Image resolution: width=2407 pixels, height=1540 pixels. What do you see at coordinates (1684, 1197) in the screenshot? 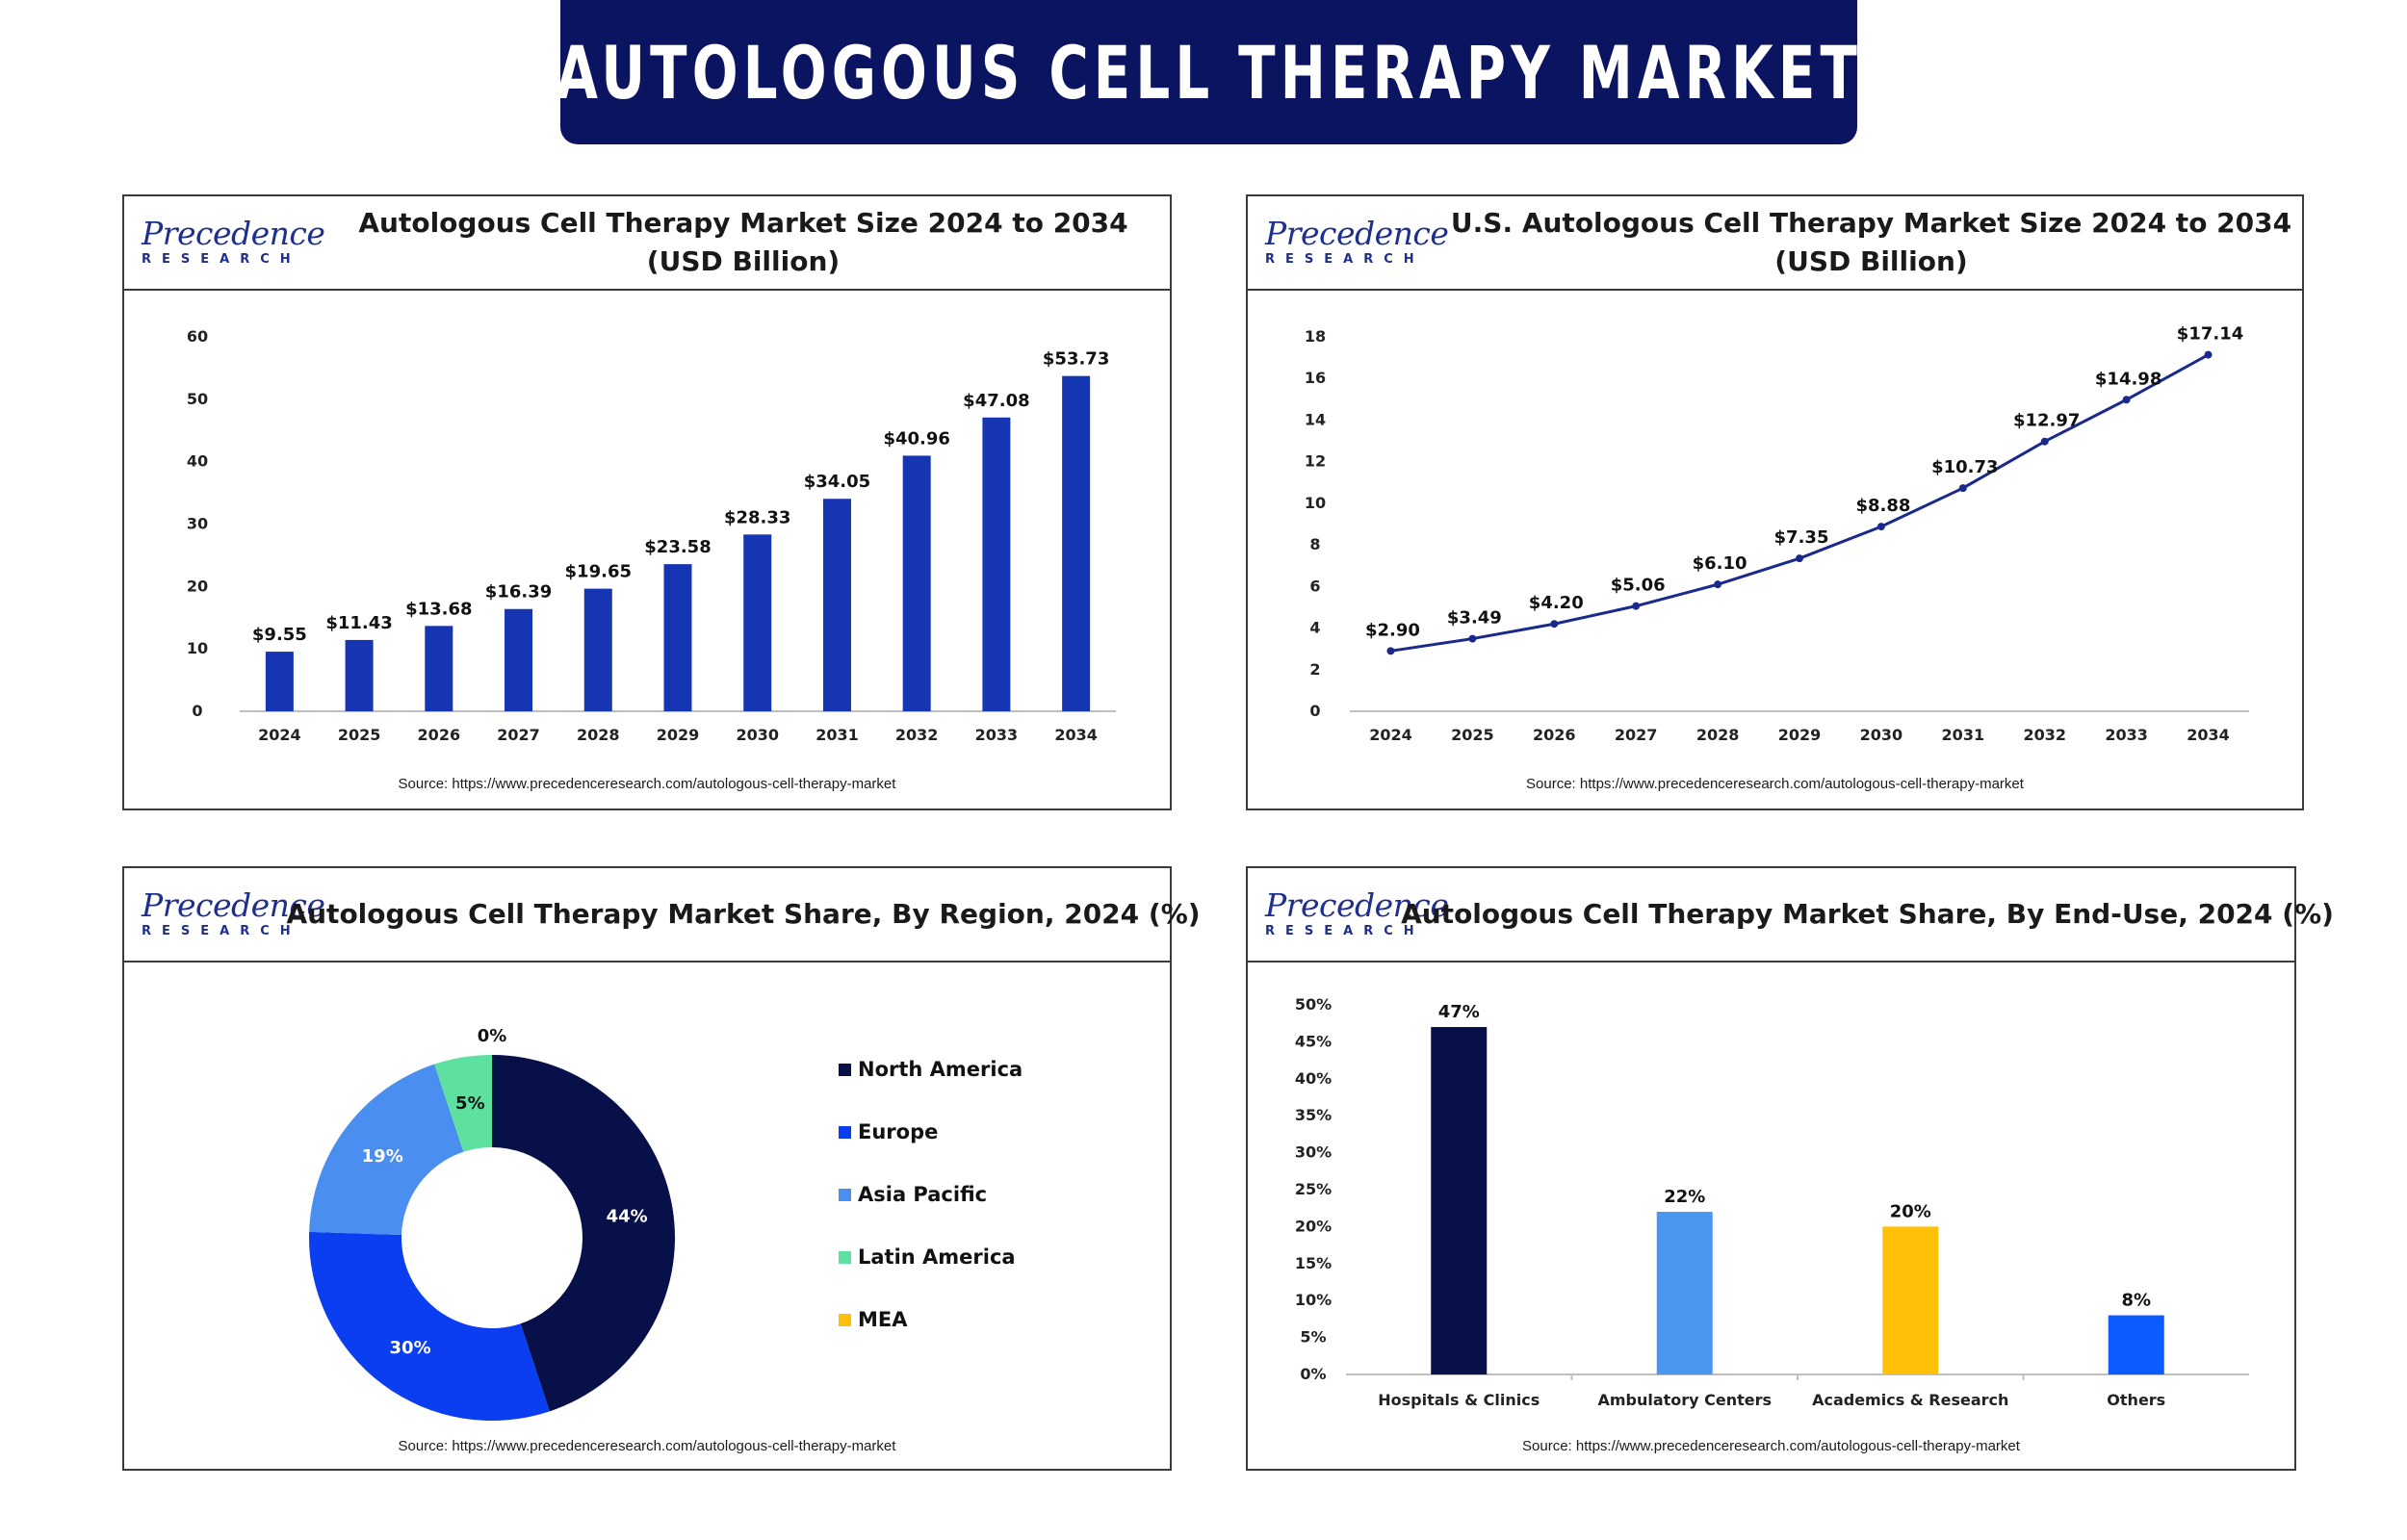
I see `data-label: 22%` at bounding box center [1684, 1197].